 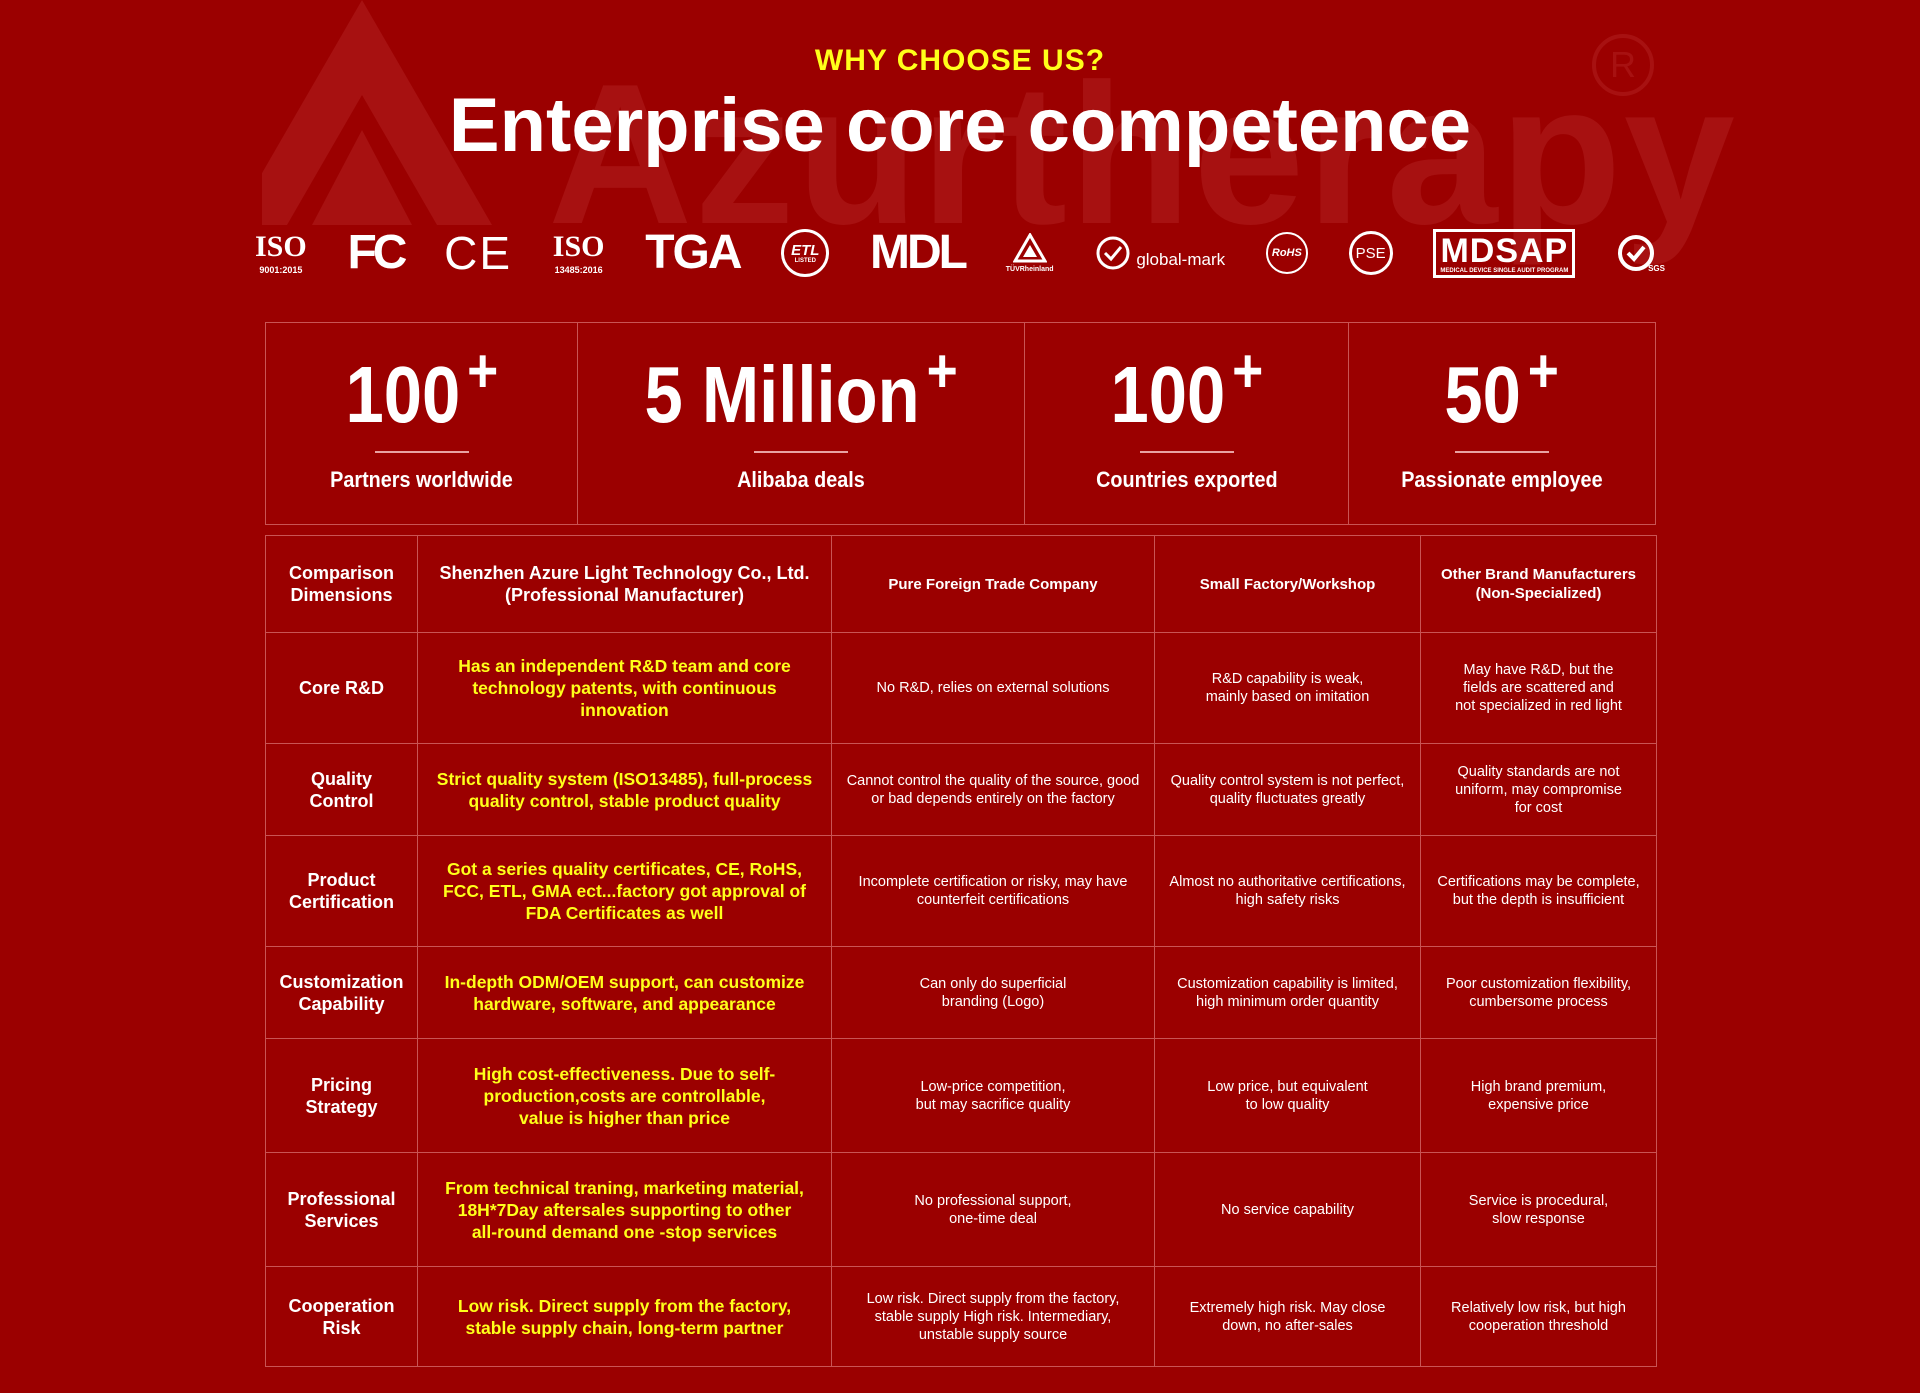 What do you see at coordinates (341, 1095) in the screenshot?
I see `row-dimension: Pricing Strategy` at bounding box center [341, 1095].